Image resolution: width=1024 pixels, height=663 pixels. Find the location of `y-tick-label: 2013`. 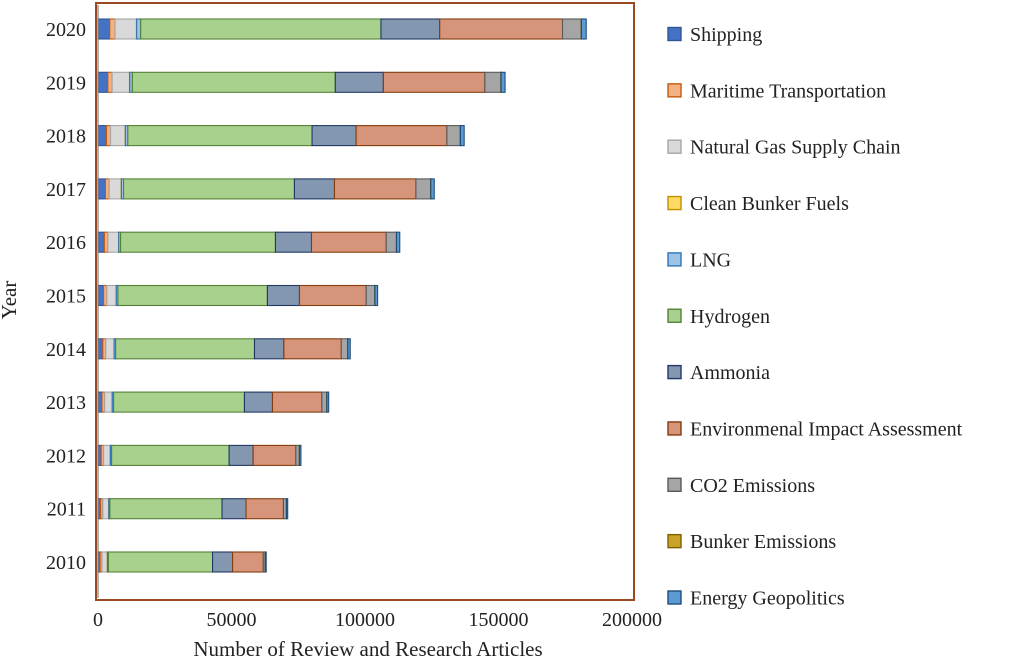

y-tick-label: 2013 is located at coordinates (66, 403).